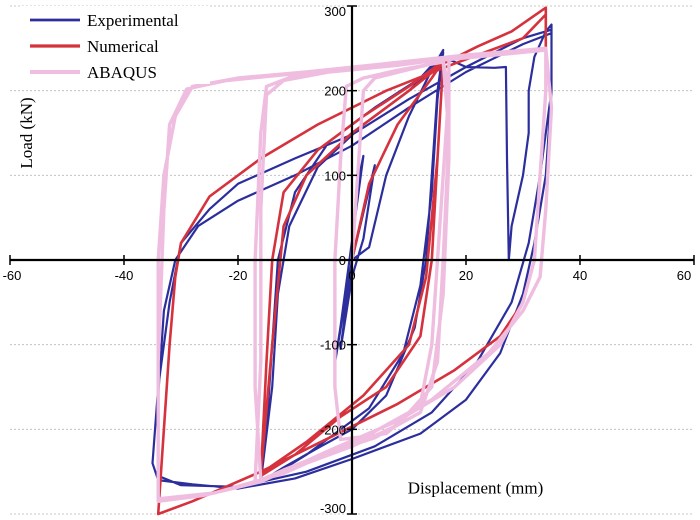 This screenshot has height=520, width=700. What do you see at coordinates (333, 345) in the screenshot?
I see `y-tick-label: -100` at bounding box center [333, 345].